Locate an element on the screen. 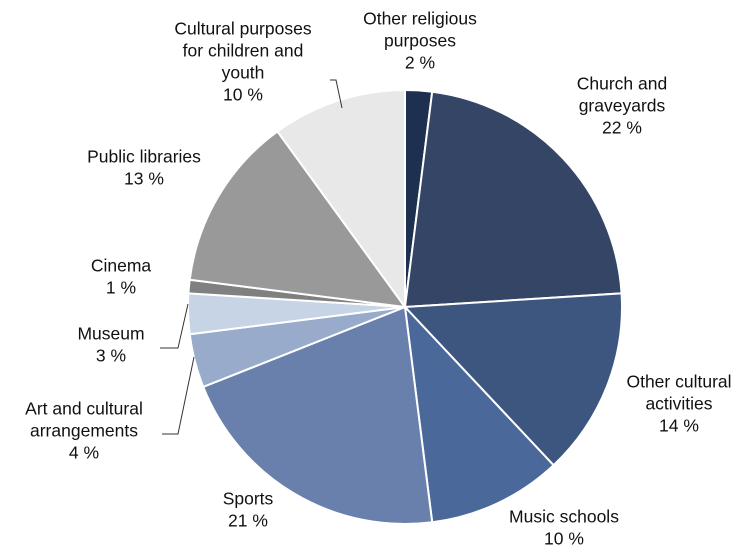 This screenshot has height=554, width=745. slice-category-label: Museum is located at coordinates (110, 334).